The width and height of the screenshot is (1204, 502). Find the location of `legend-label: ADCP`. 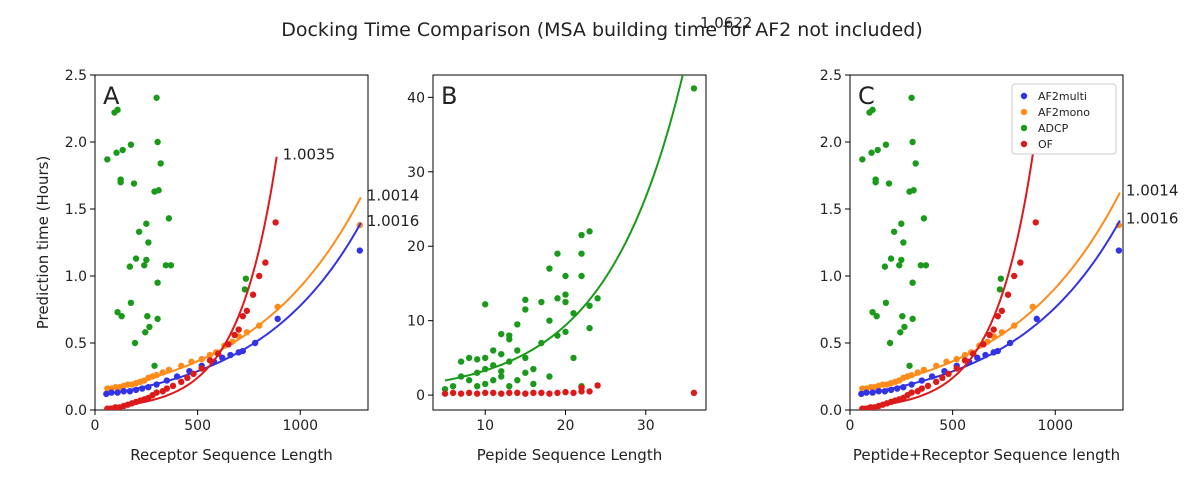

legend-label: ADCP is located at coordinates (1053, 128).